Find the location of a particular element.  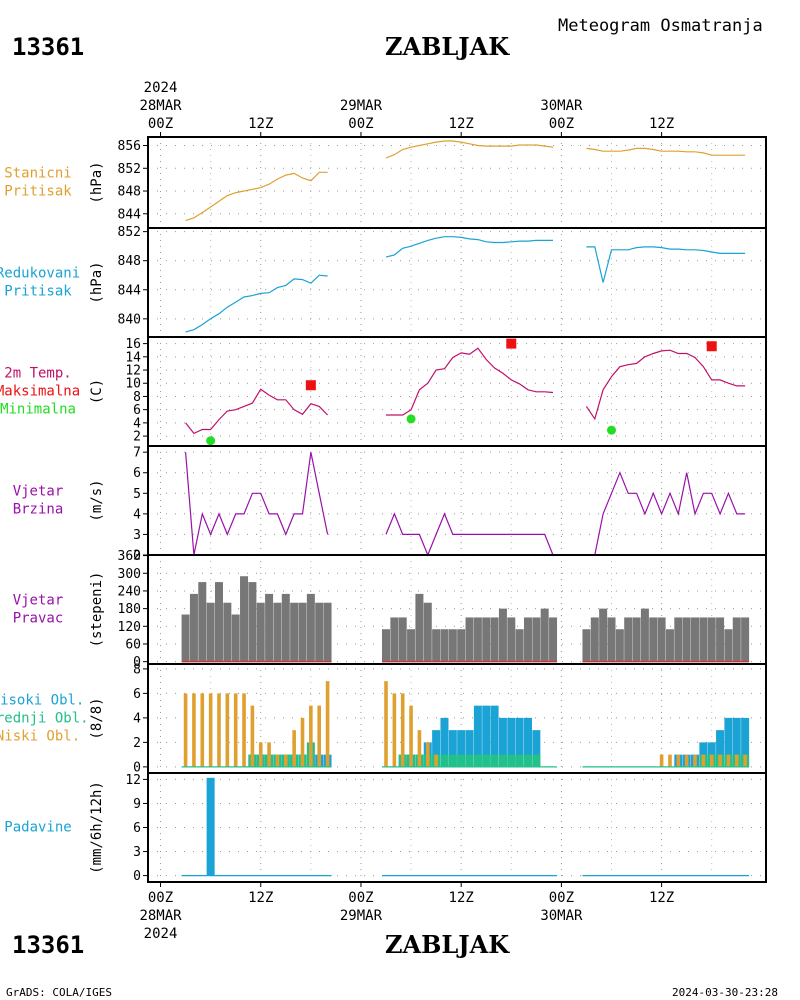

panel-label: Vjetar is located at coordinates (38, 492).